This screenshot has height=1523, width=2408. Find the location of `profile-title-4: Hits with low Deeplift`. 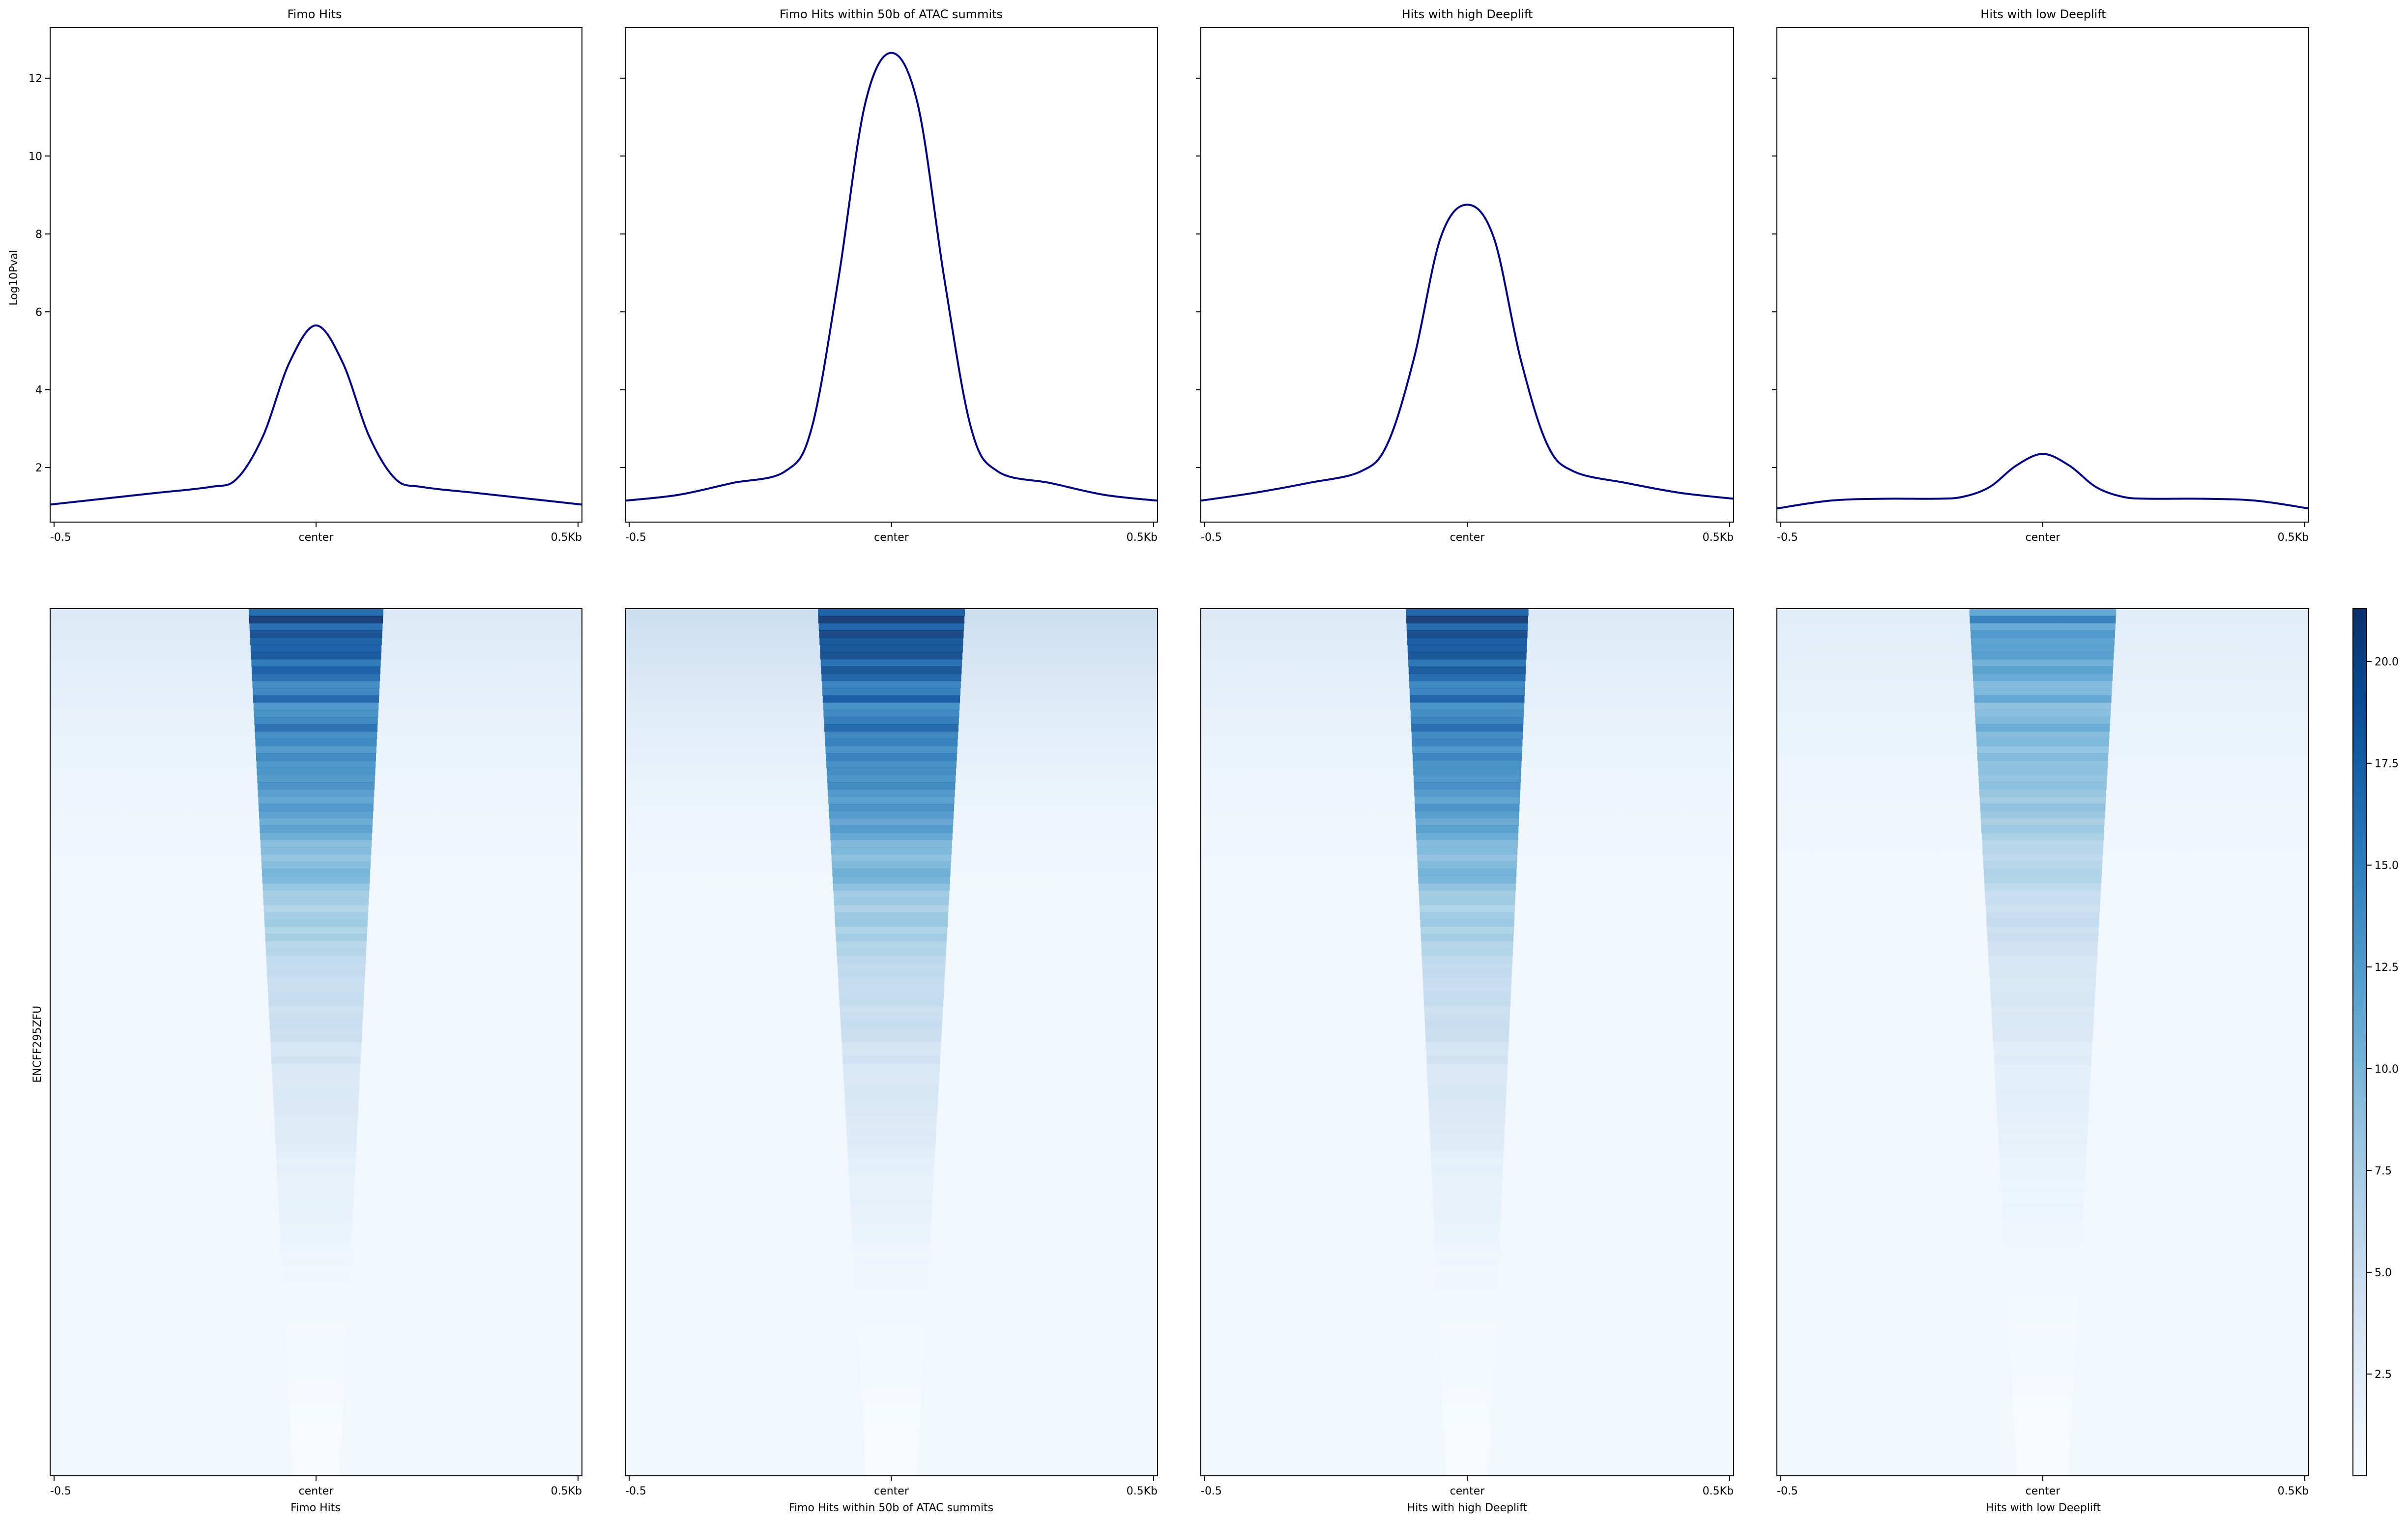

profile-title-4: Hits with low Deeplift is located at coordinates (2043, 14).